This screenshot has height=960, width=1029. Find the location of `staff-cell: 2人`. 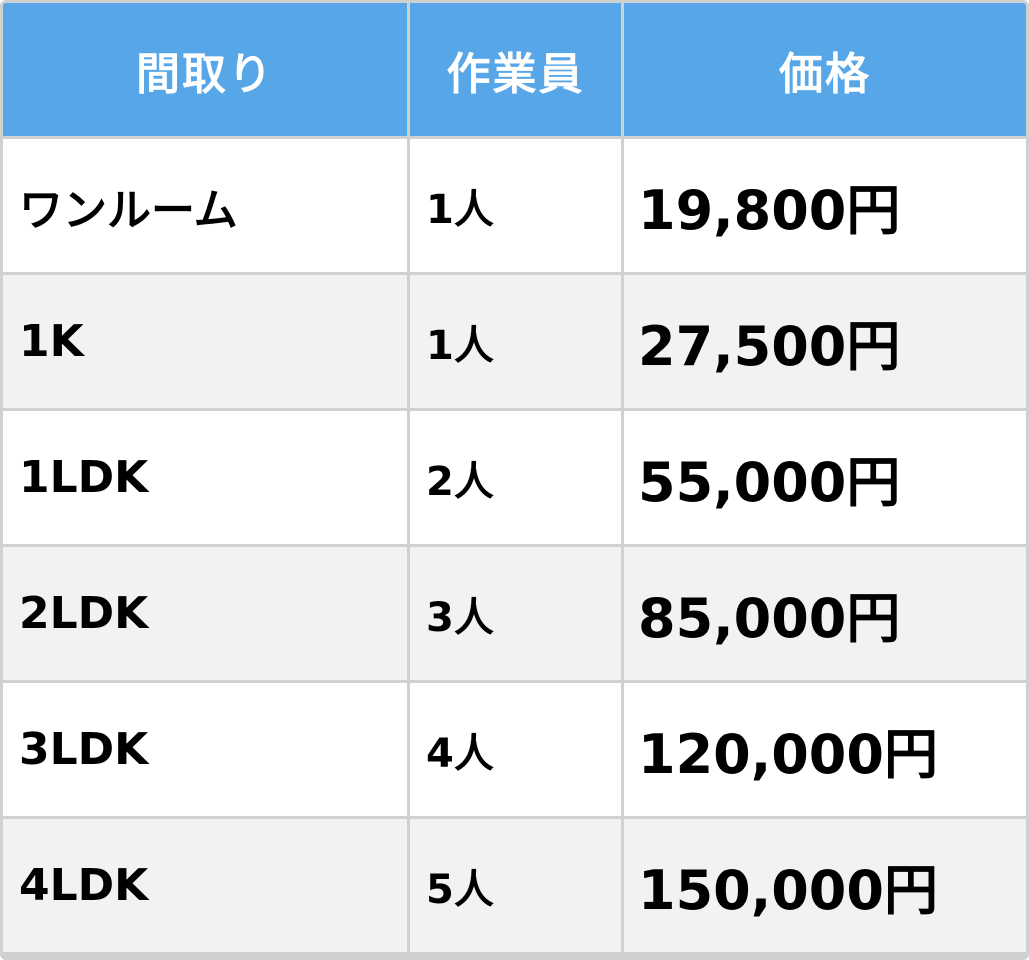

staff-cell: 2人 is located at coordinates (515, 477).